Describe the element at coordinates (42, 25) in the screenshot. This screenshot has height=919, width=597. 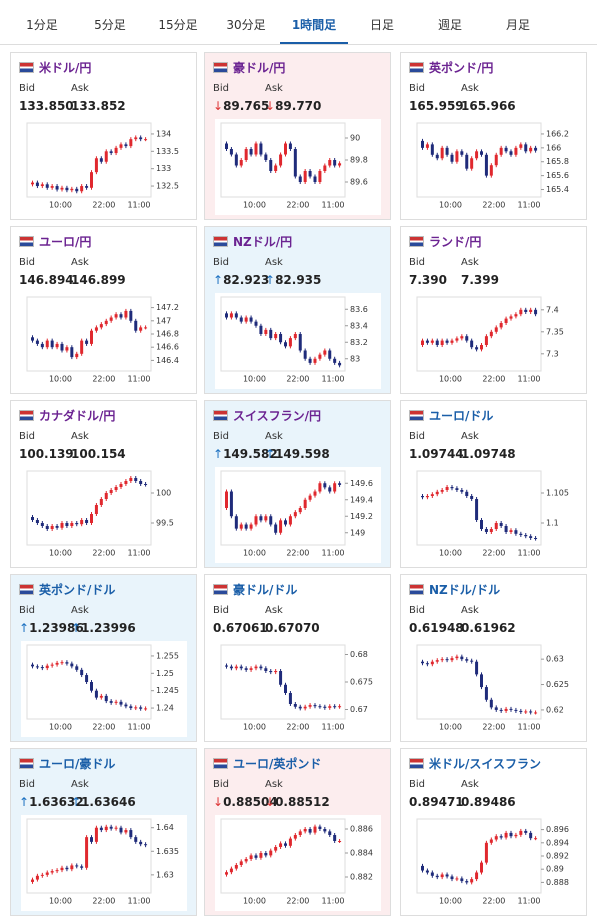
I see `tab: 1分足` at that location.